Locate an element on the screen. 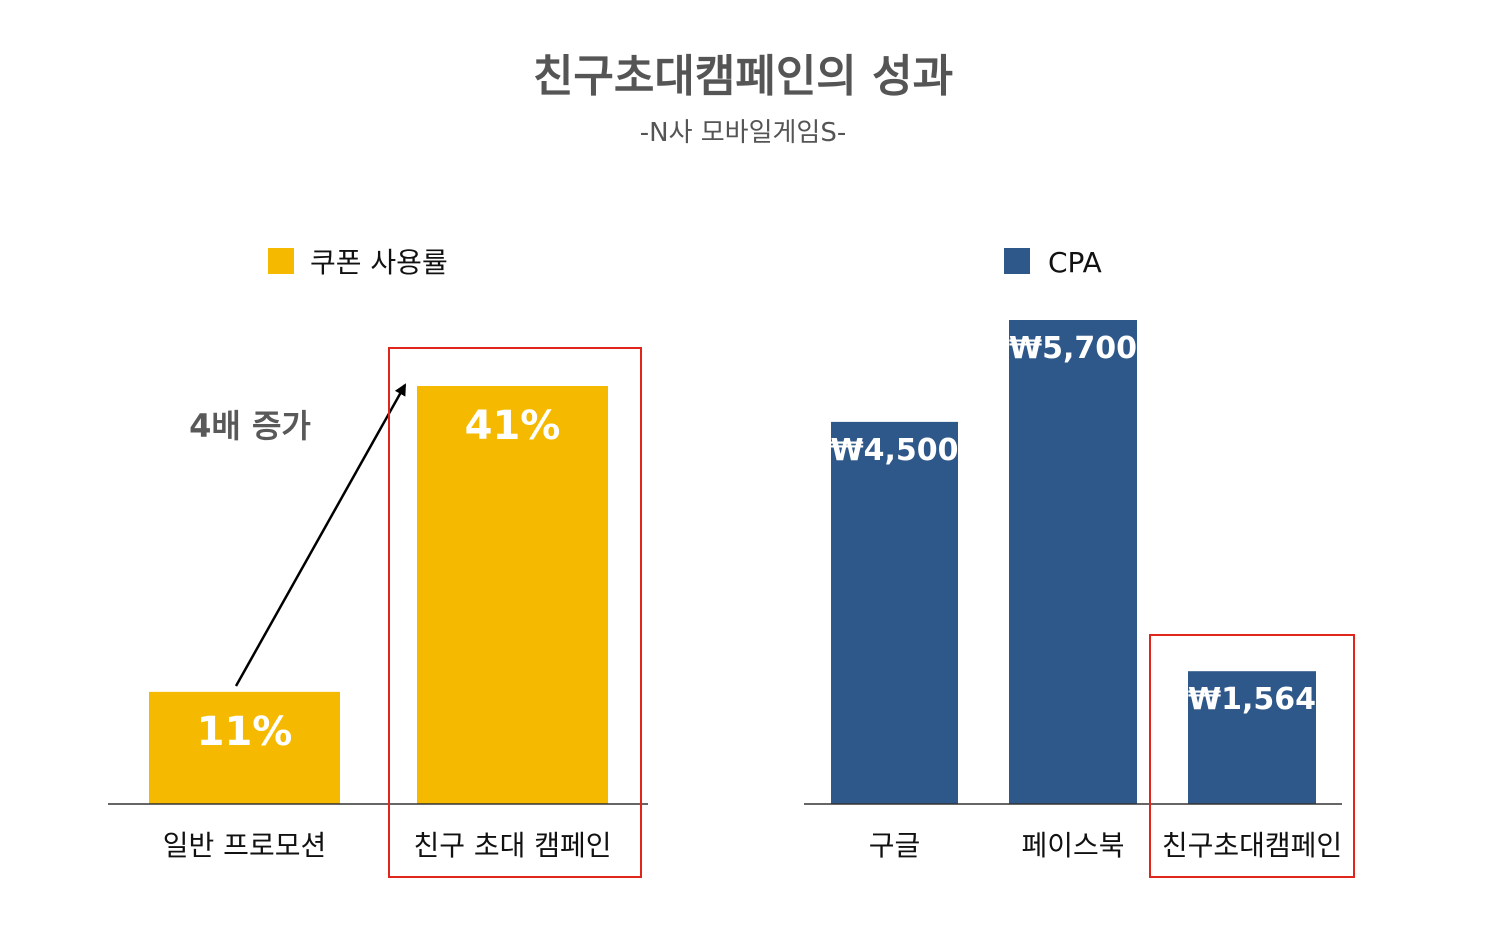  bar-general-promotion is located at coordinates (244, 747).